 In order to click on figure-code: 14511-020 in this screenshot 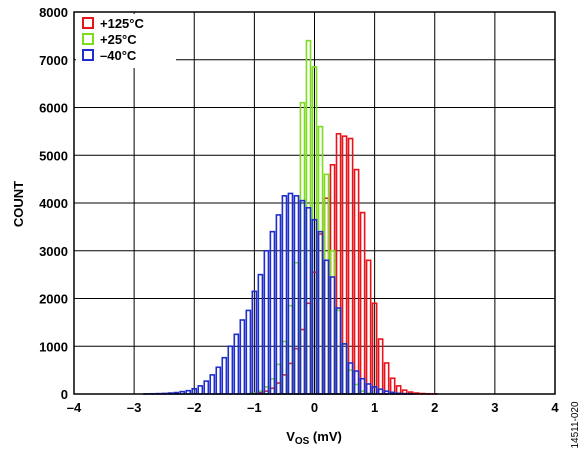, I will do `click(575, 425)`.